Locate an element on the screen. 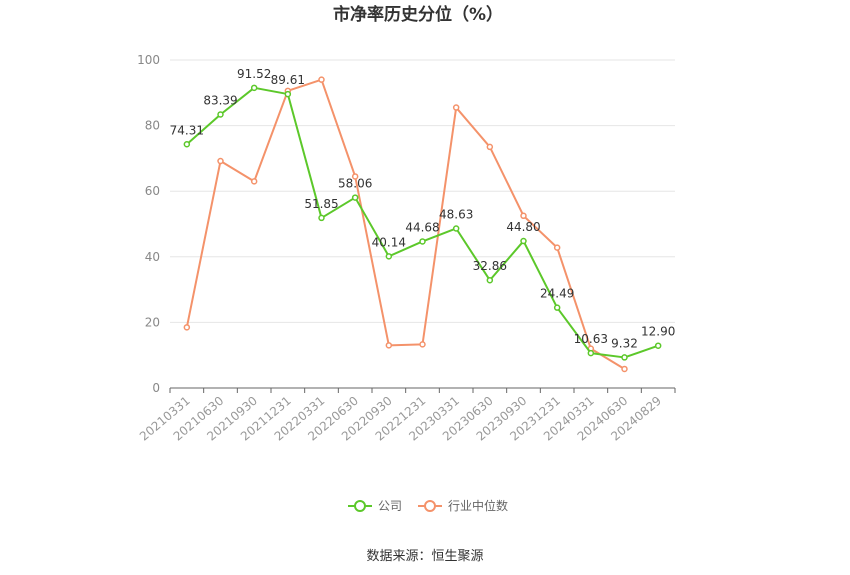 This screenshot has width=850, height=575. y-tick-label: 0 is located at coordinates (156, 388).